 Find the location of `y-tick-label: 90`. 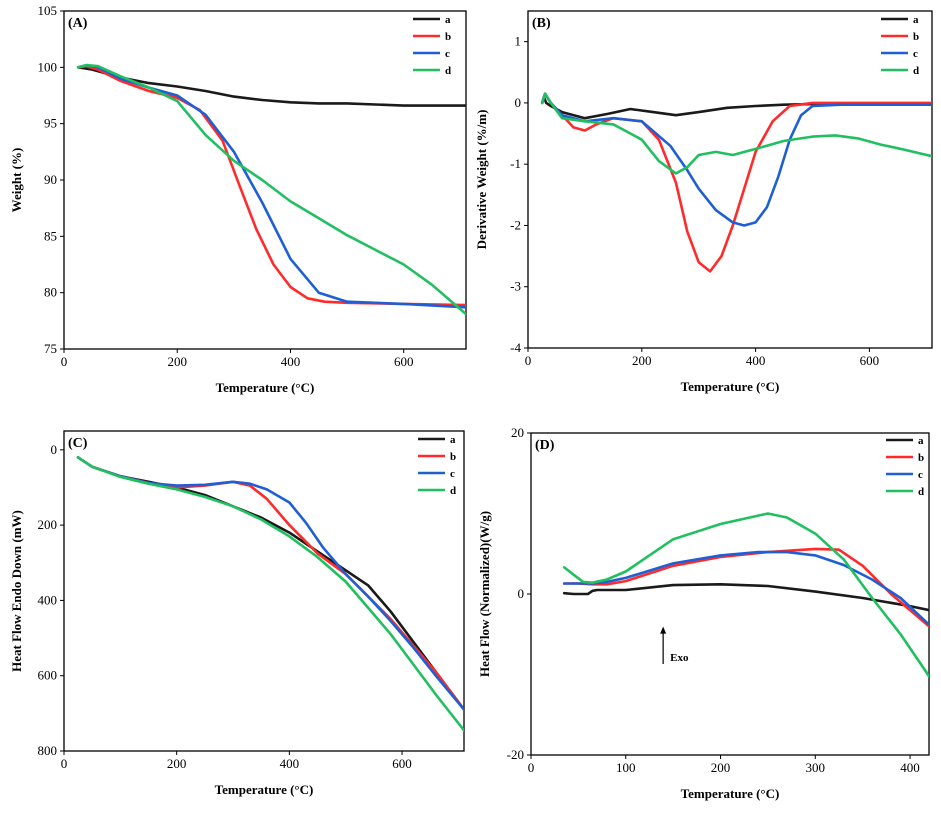

y-tick-label: 90 is located at coordinates (50, 179).